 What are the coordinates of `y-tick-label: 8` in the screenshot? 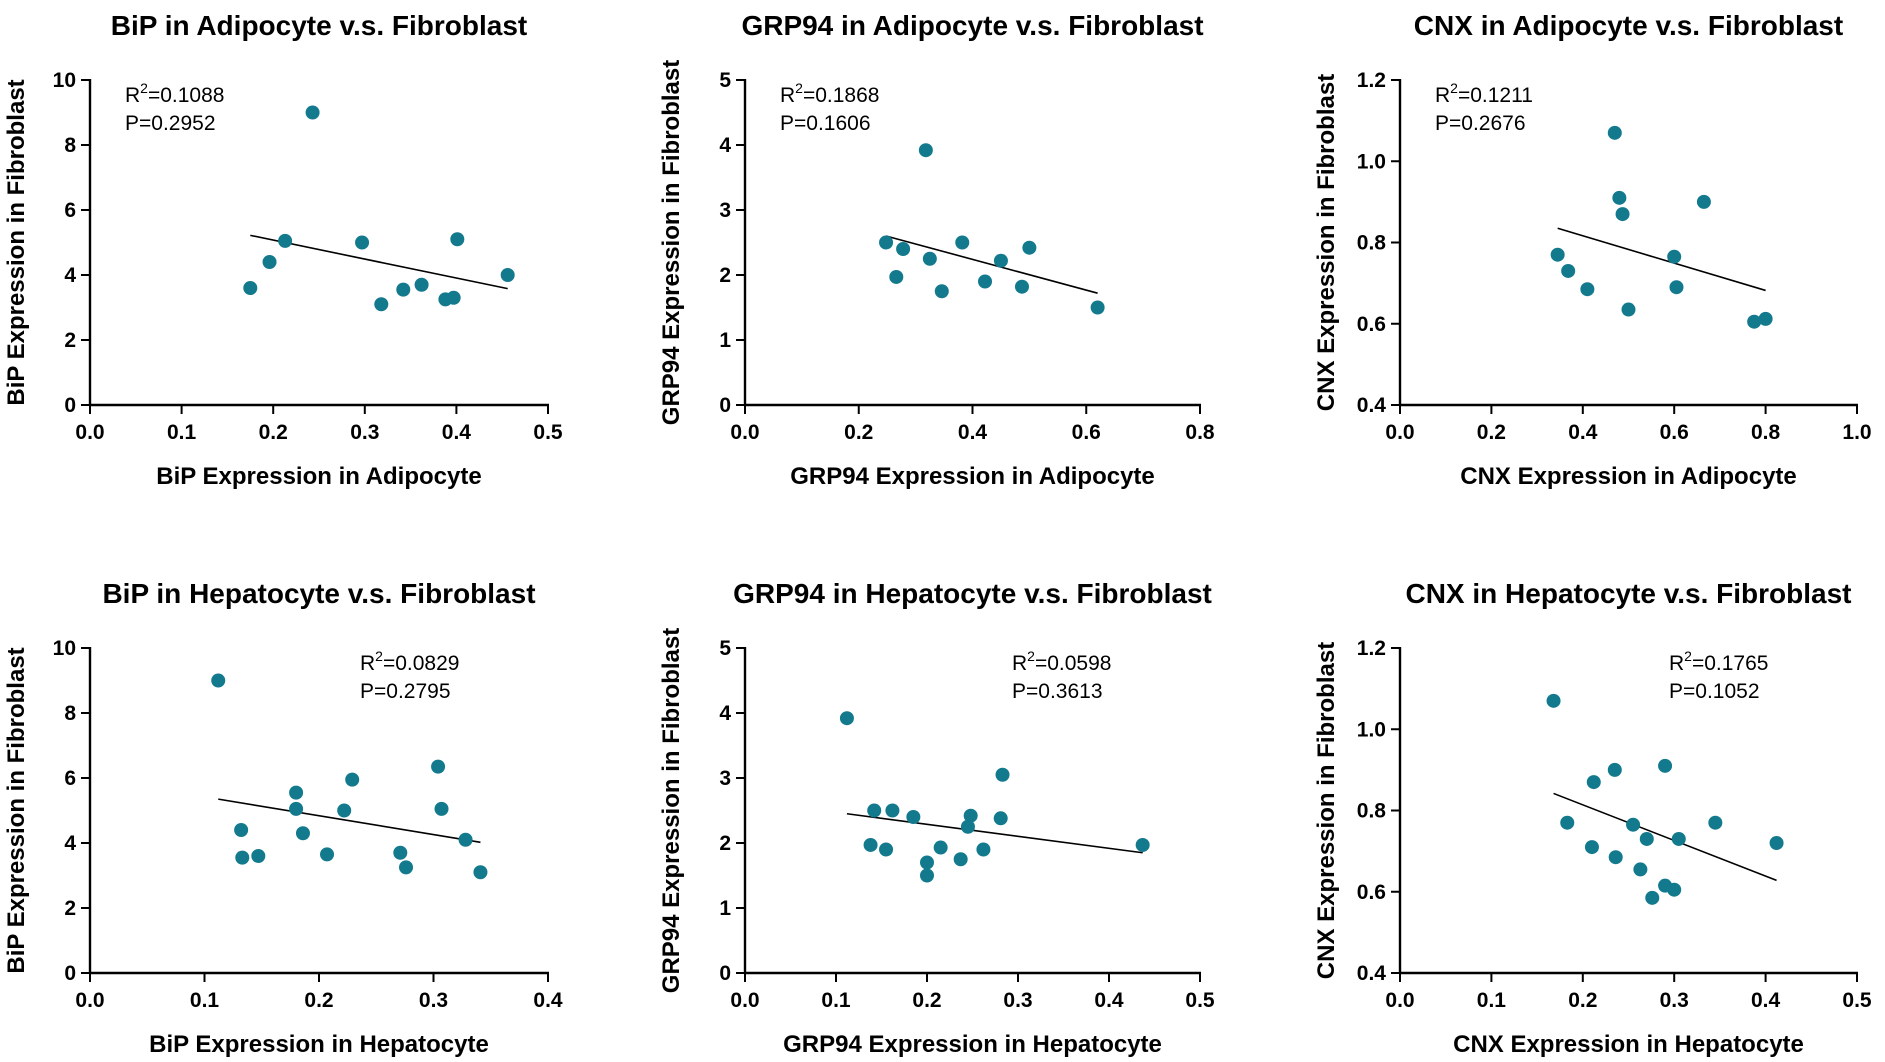 It's located at (70, 713).